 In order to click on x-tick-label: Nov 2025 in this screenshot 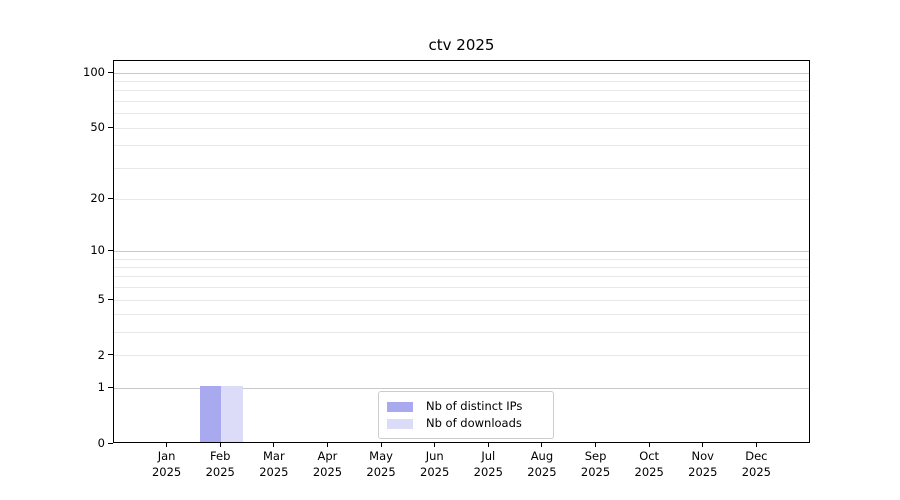, I will do `click(703, 464)`.